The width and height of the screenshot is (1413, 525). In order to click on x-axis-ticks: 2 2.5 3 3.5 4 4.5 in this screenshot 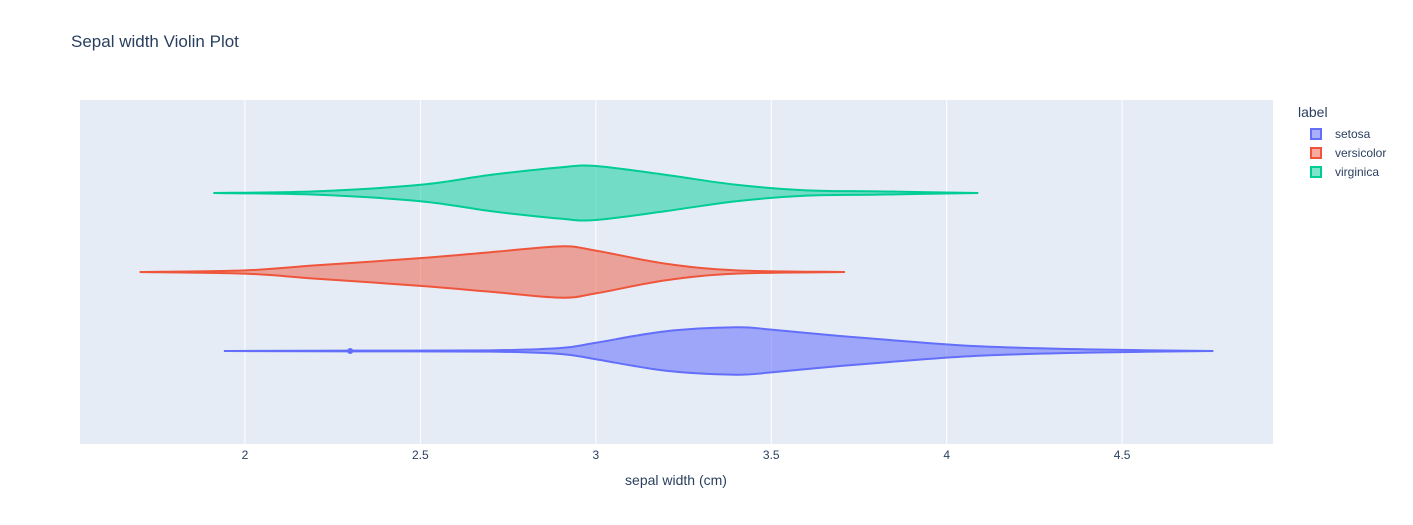, I will do `click(686, 455)`.